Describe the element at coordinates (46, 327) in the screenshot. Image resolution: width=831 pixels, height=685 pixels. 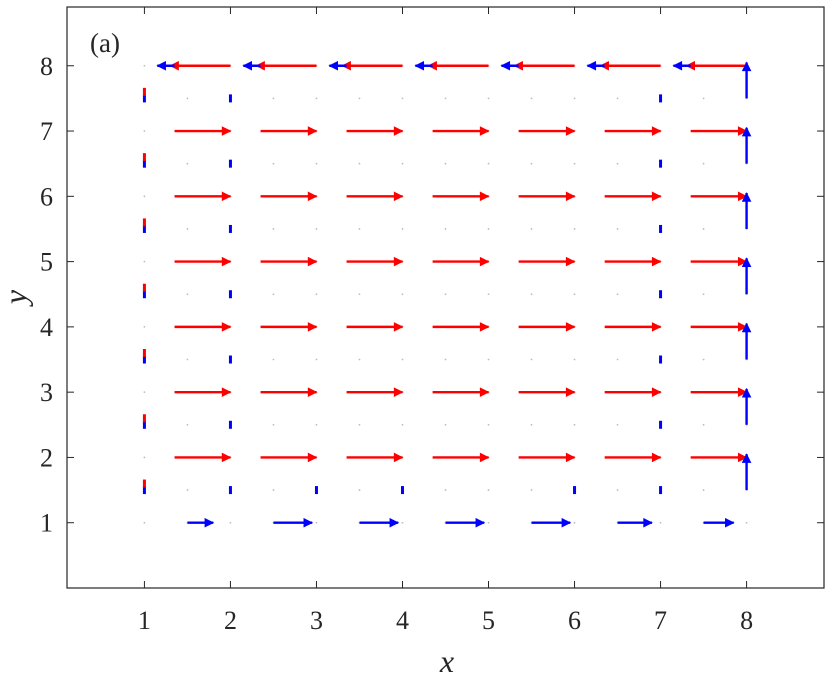
I see `y-tick-label: 4` at that location.